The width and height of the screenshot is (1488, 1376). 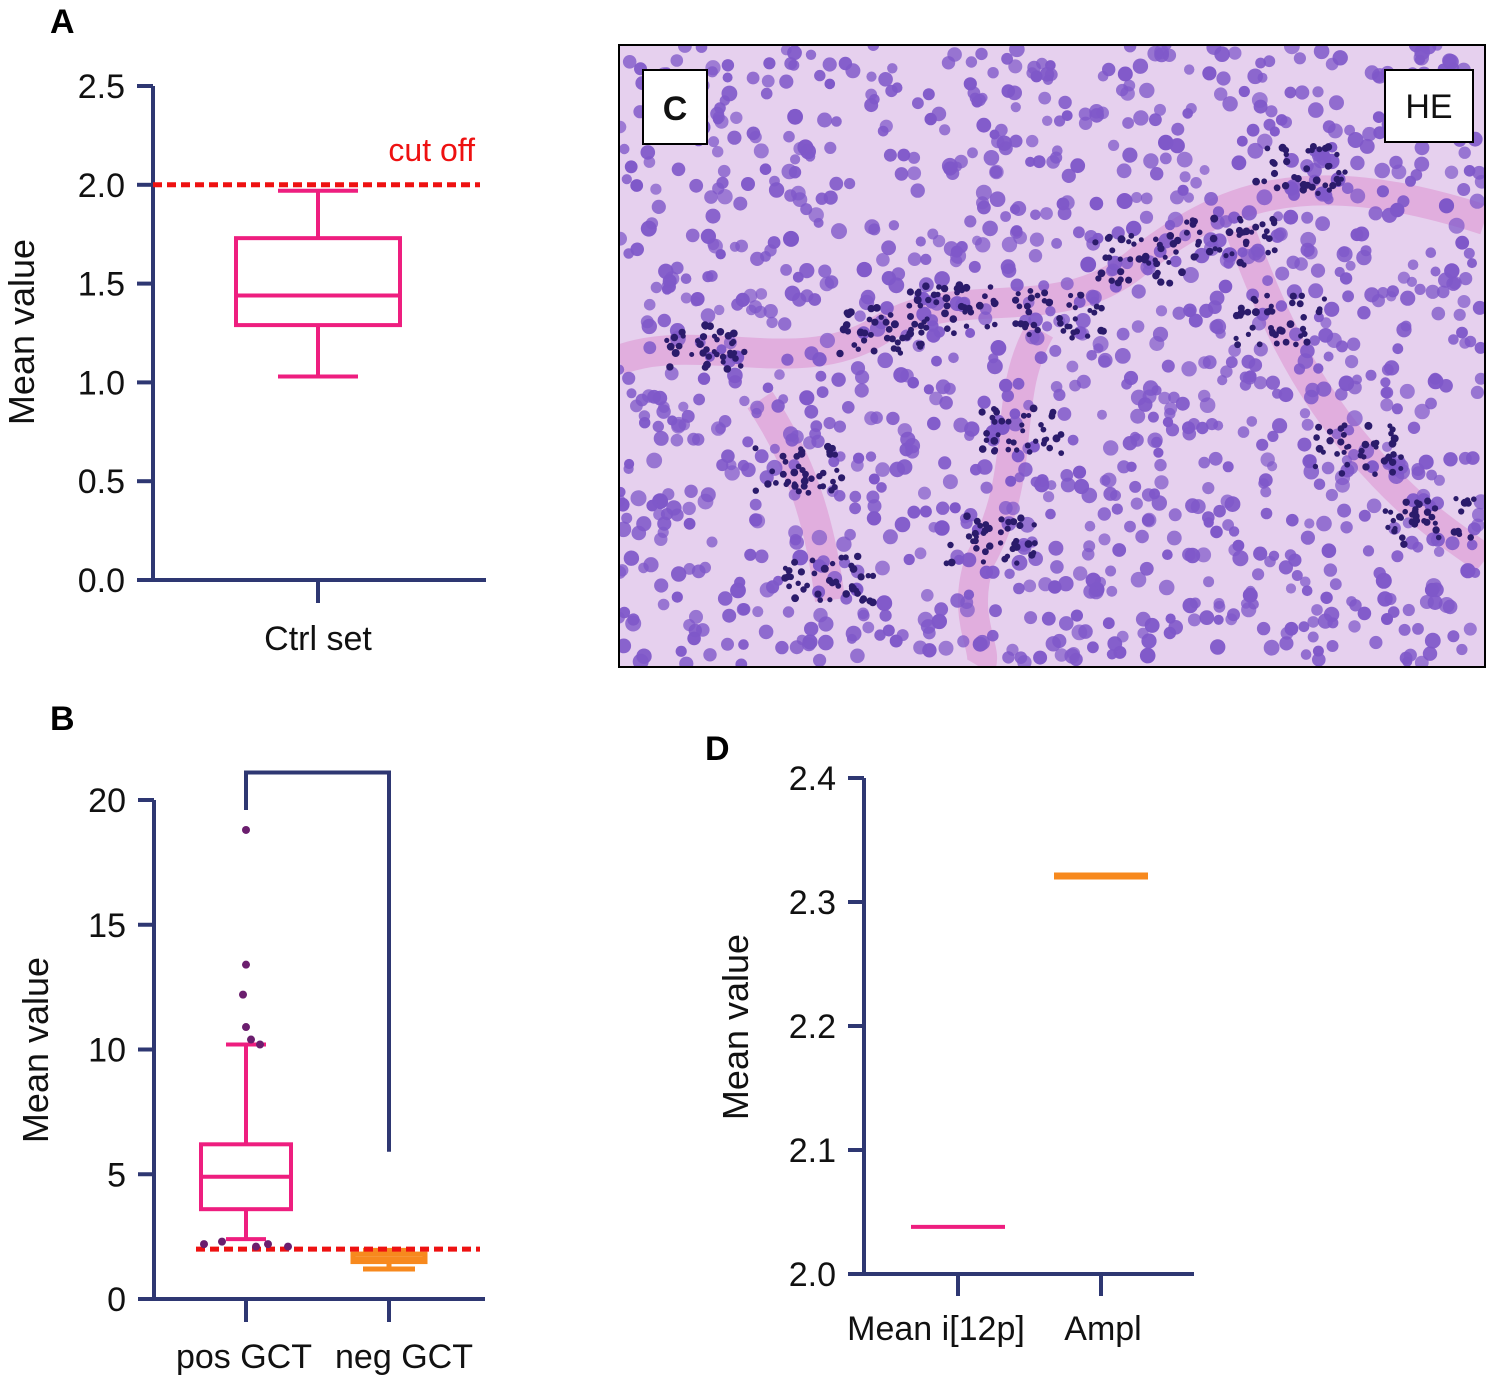 I want to click on panel-letter-a: A, so click(x=62, y=22).